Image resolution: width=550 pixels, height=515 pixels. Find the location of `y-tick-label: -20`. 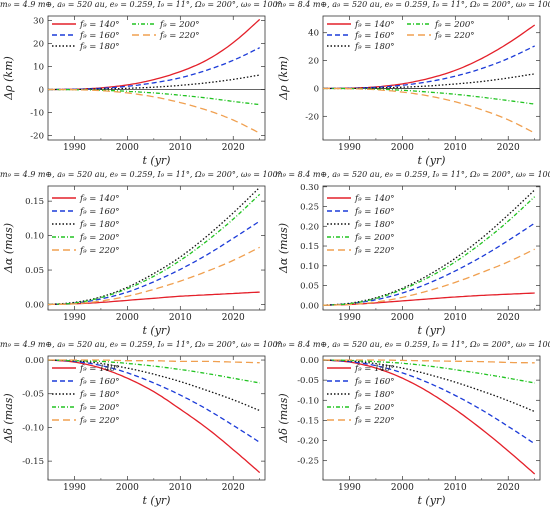

y-tick-label: -20 is located at coordinates (312, 117).